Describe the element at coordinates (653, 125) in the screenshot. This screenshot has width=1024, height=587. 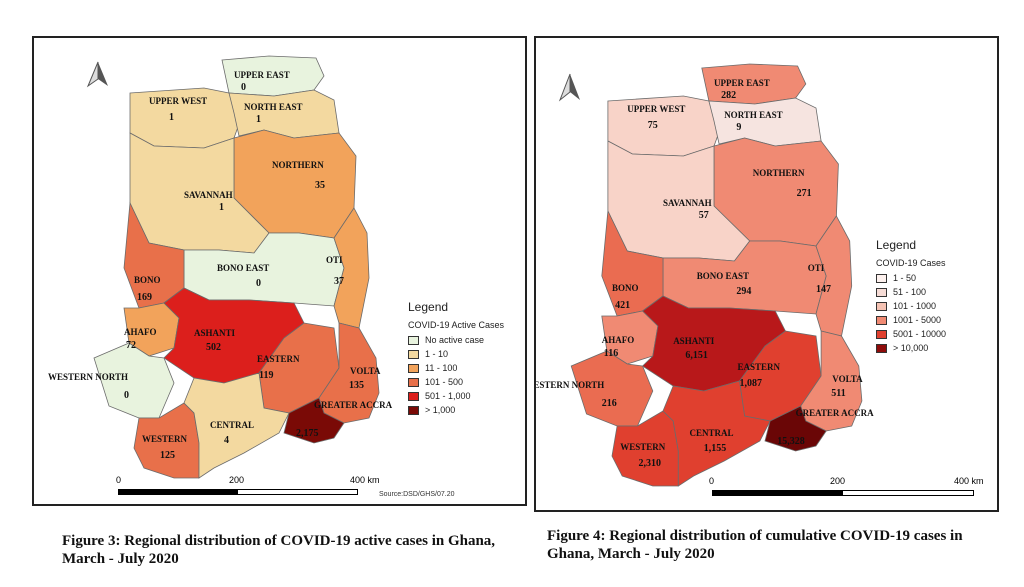
I see `region-value: 75` at that location.